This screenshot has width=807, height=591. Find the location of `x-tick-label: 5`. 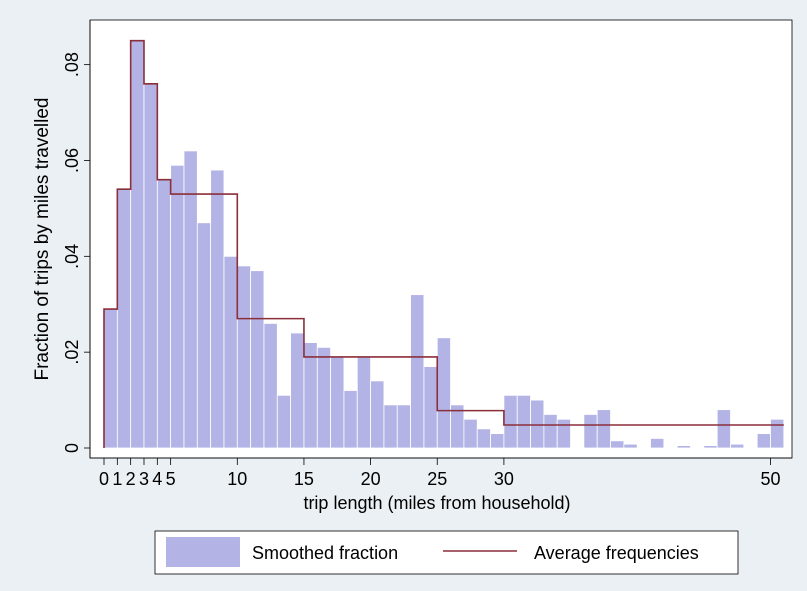

x-tick-label: 5 is located at coordinates (171, 479).